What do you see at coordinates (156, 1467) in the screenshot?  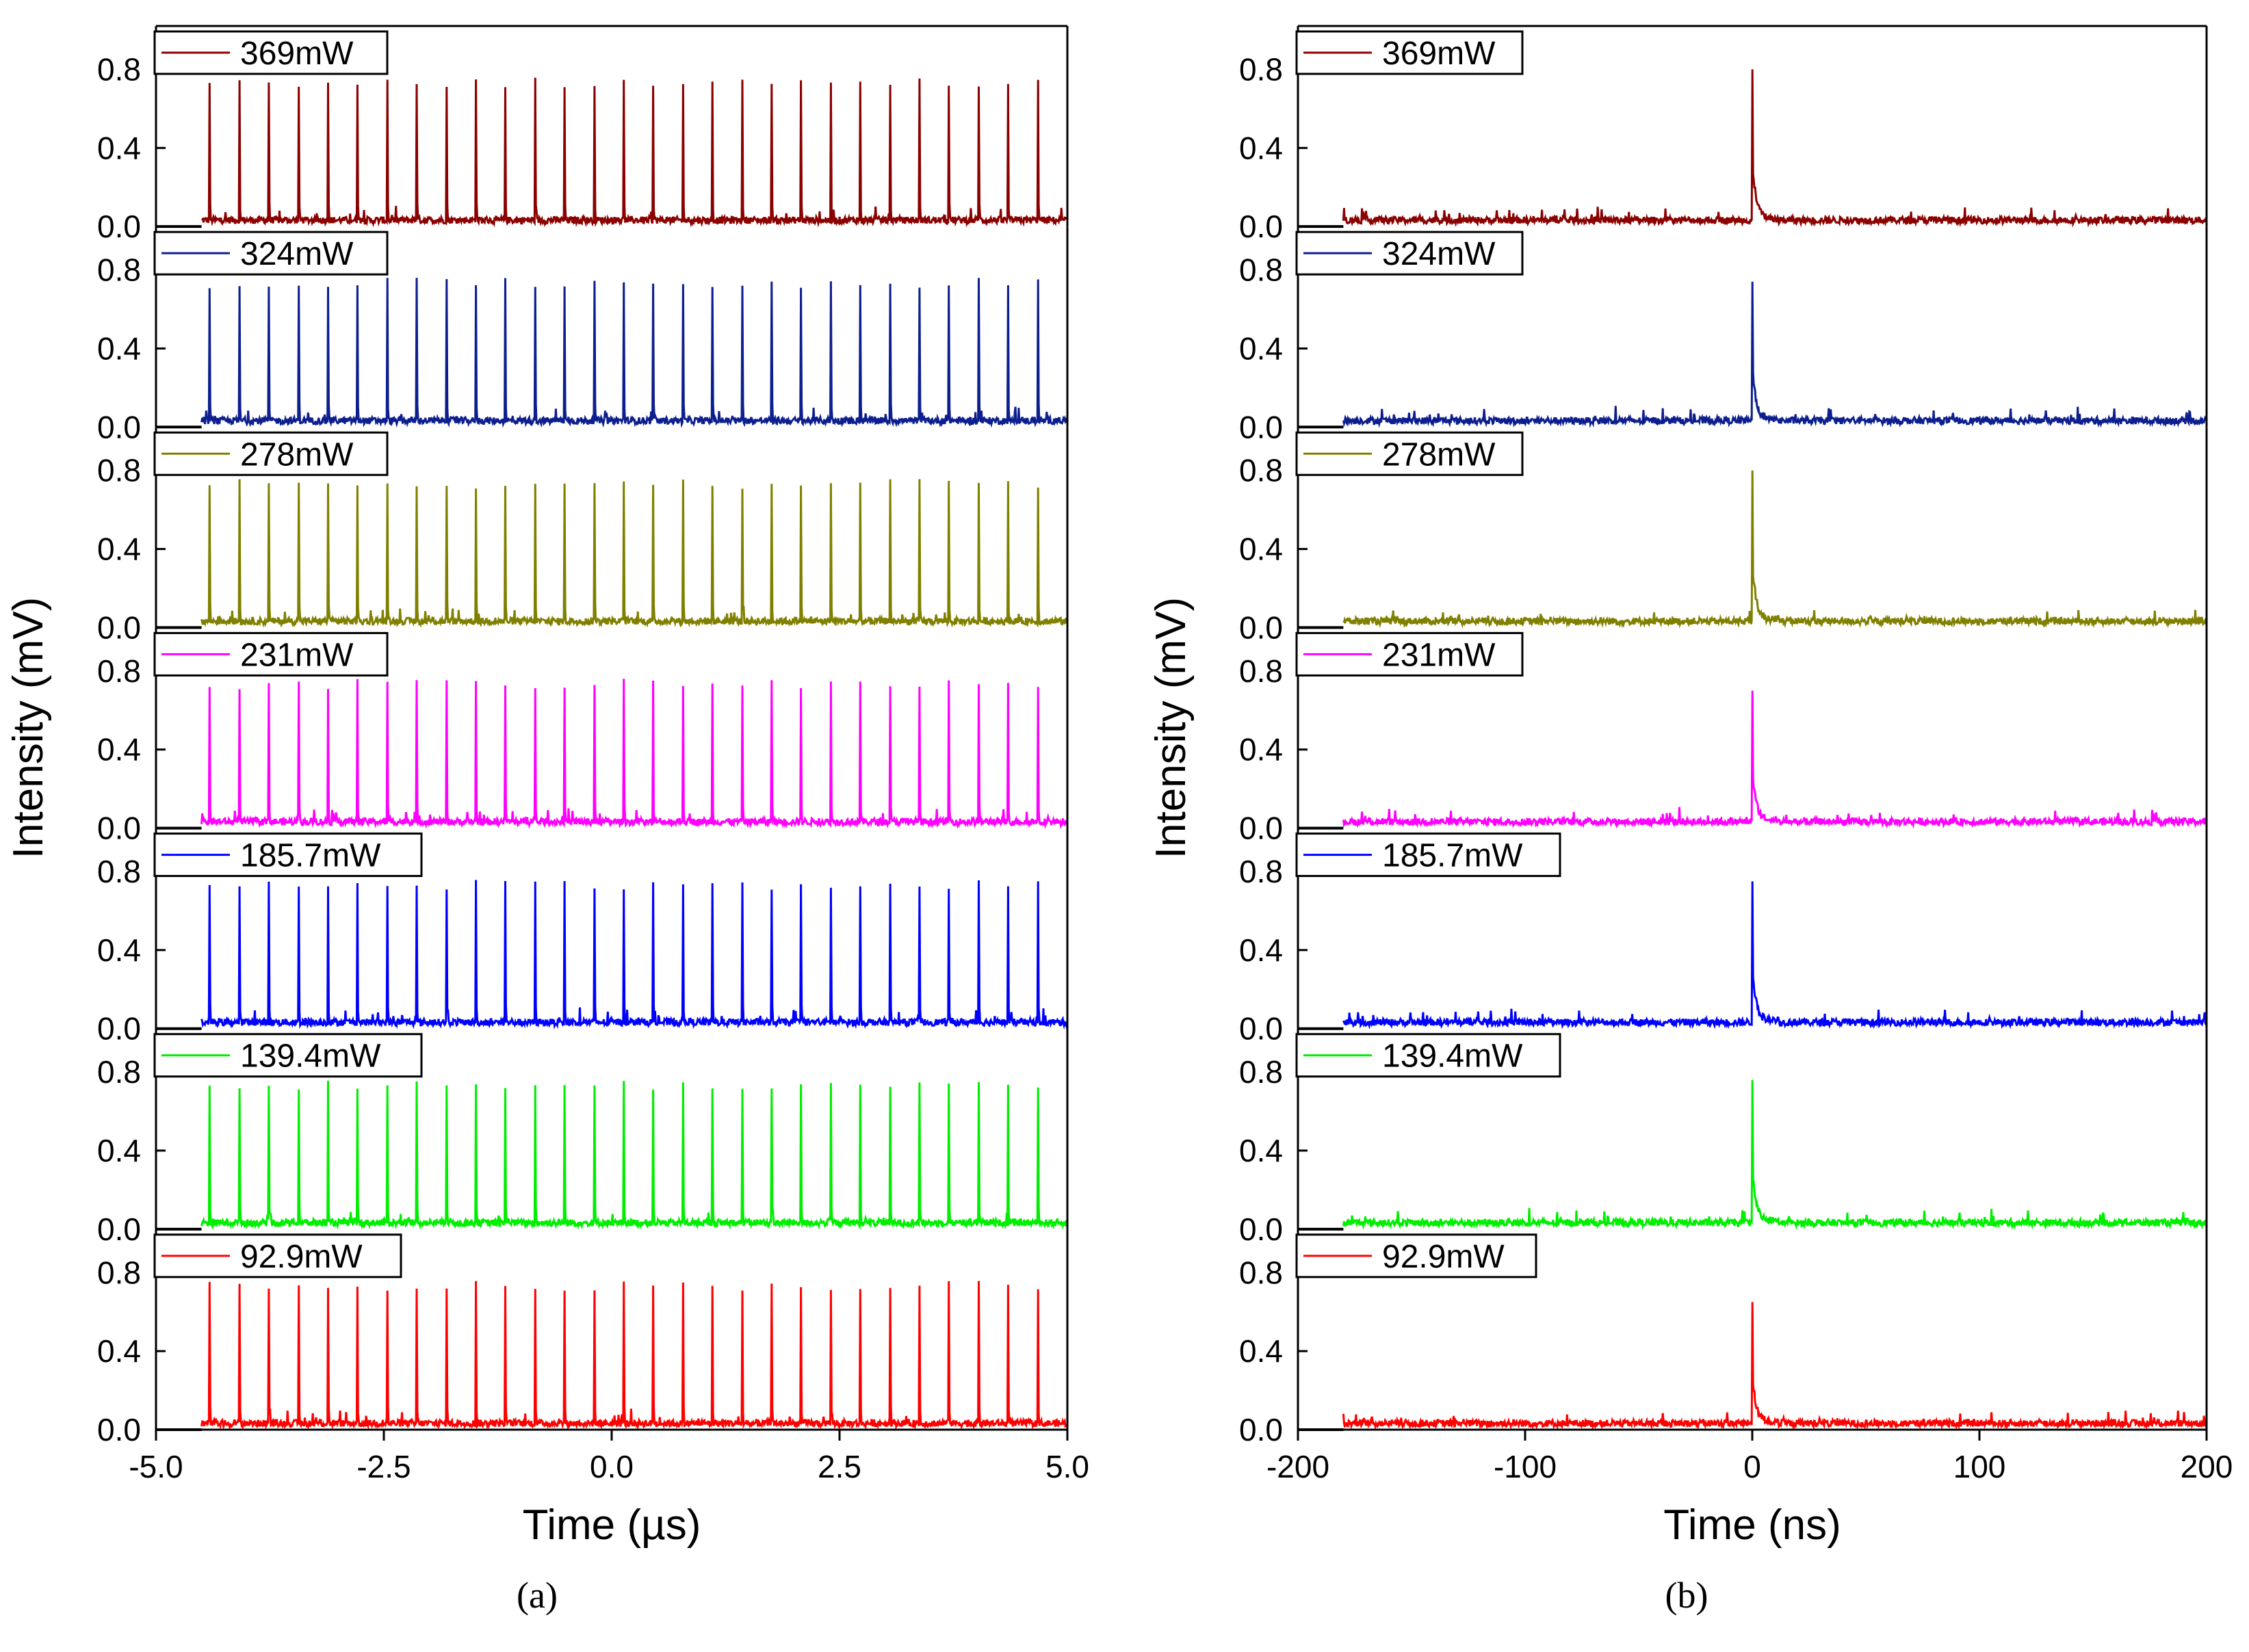 I see `x-tick-label: -5.0` at bounding box center [156, 1467].